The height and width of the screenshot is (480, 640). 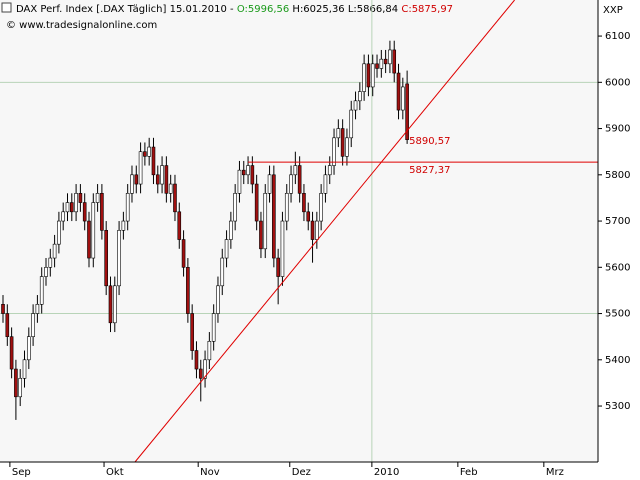 I want to click on open-quote: O:5996,56, so click(x=263, y=9).